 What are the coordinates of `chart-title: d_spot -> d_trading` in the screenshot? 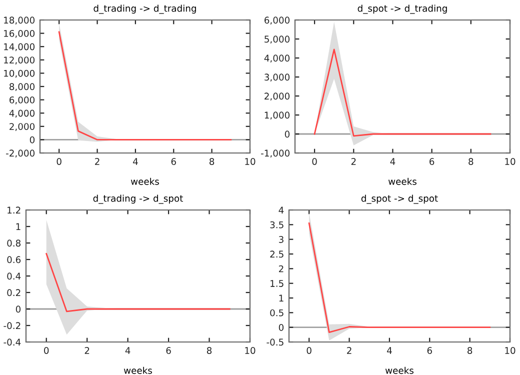 It's located at (402, 9).